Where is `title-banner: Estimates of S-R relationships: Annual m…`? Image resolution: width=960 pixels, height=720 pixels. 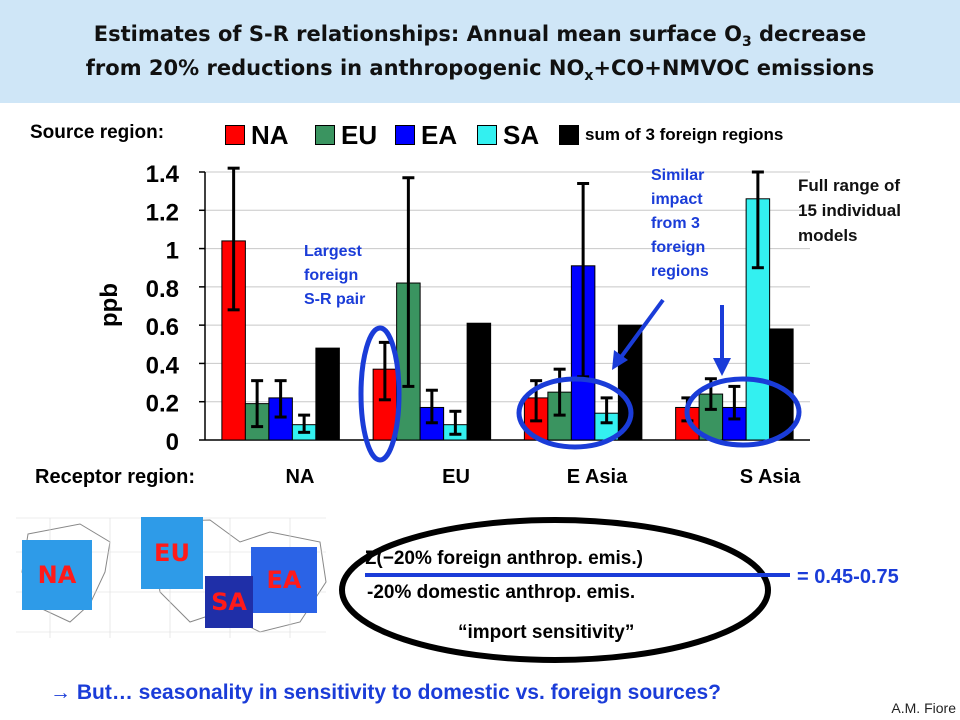
title-banner: Estimates of S-R relationships: Annual m… is located at coordinates (480, 51).